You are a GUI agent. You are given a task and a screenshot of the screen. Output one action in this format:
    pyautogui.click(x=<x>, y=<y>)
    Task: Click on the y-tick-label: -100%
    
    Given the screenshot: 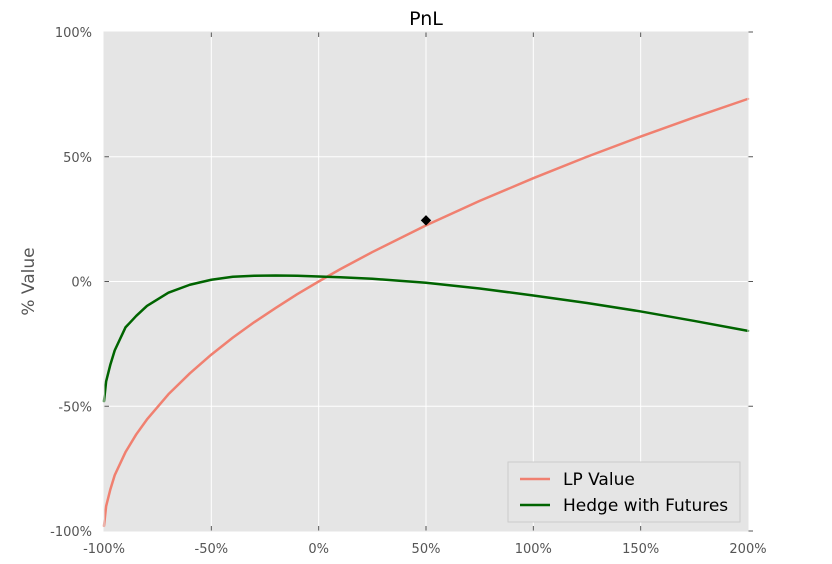 What is the action you would take?
    pyautogui.click(x=71, y=532)
    